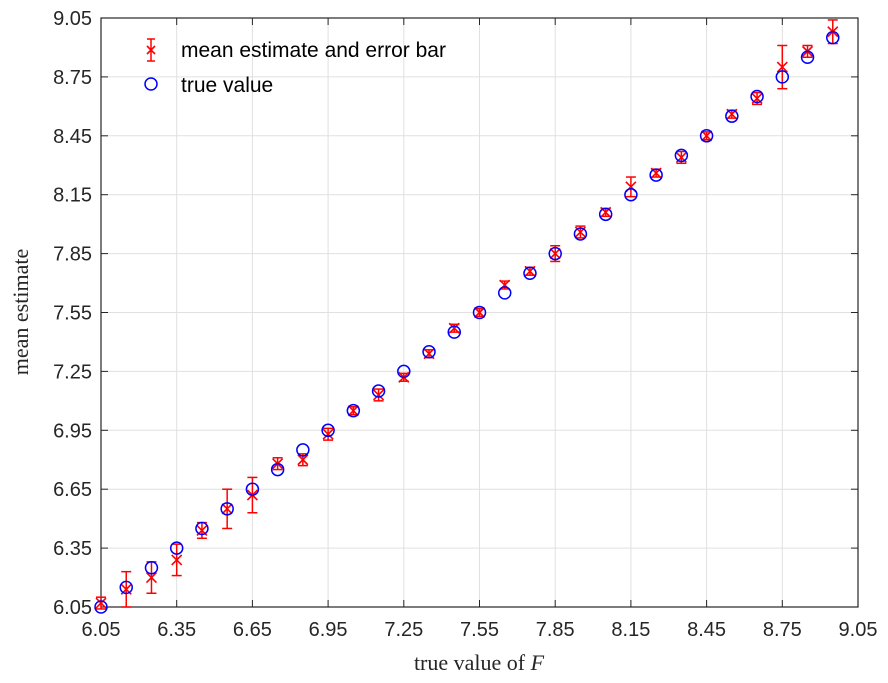 Image resolution: width=888 pixels, height=683 pixels. I want to click on x-tick-label: 7.85, so click(555, 630).